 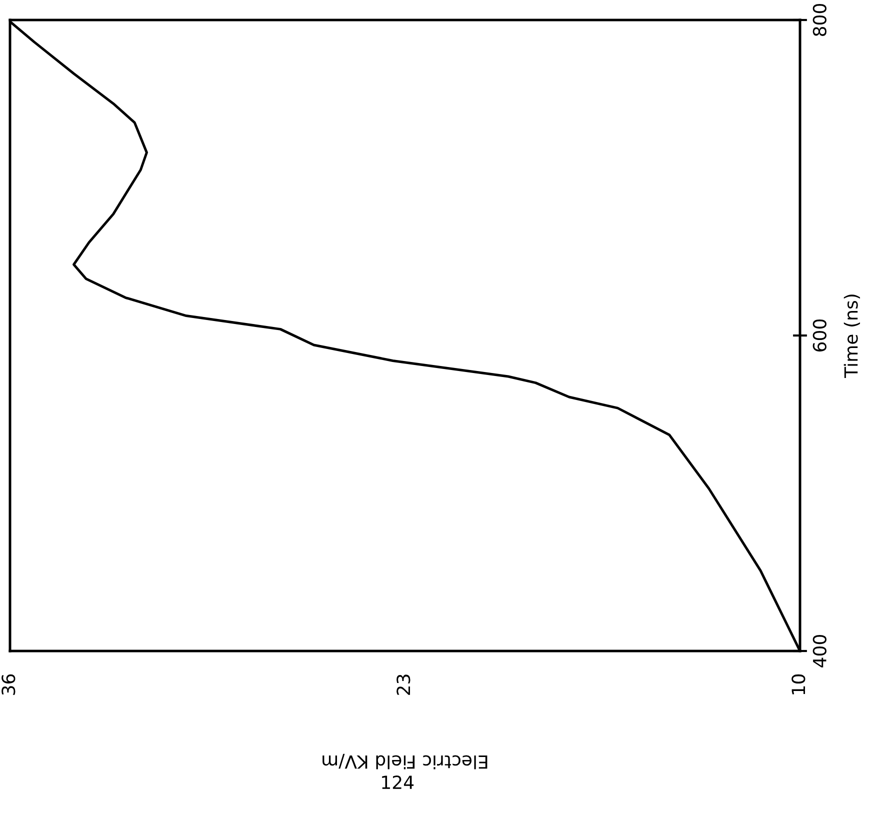 What do you see at coordinates (852, 336) in the screenshot?
I see `y-axis-title: Time (ns)` at bounding box center [852, 336].